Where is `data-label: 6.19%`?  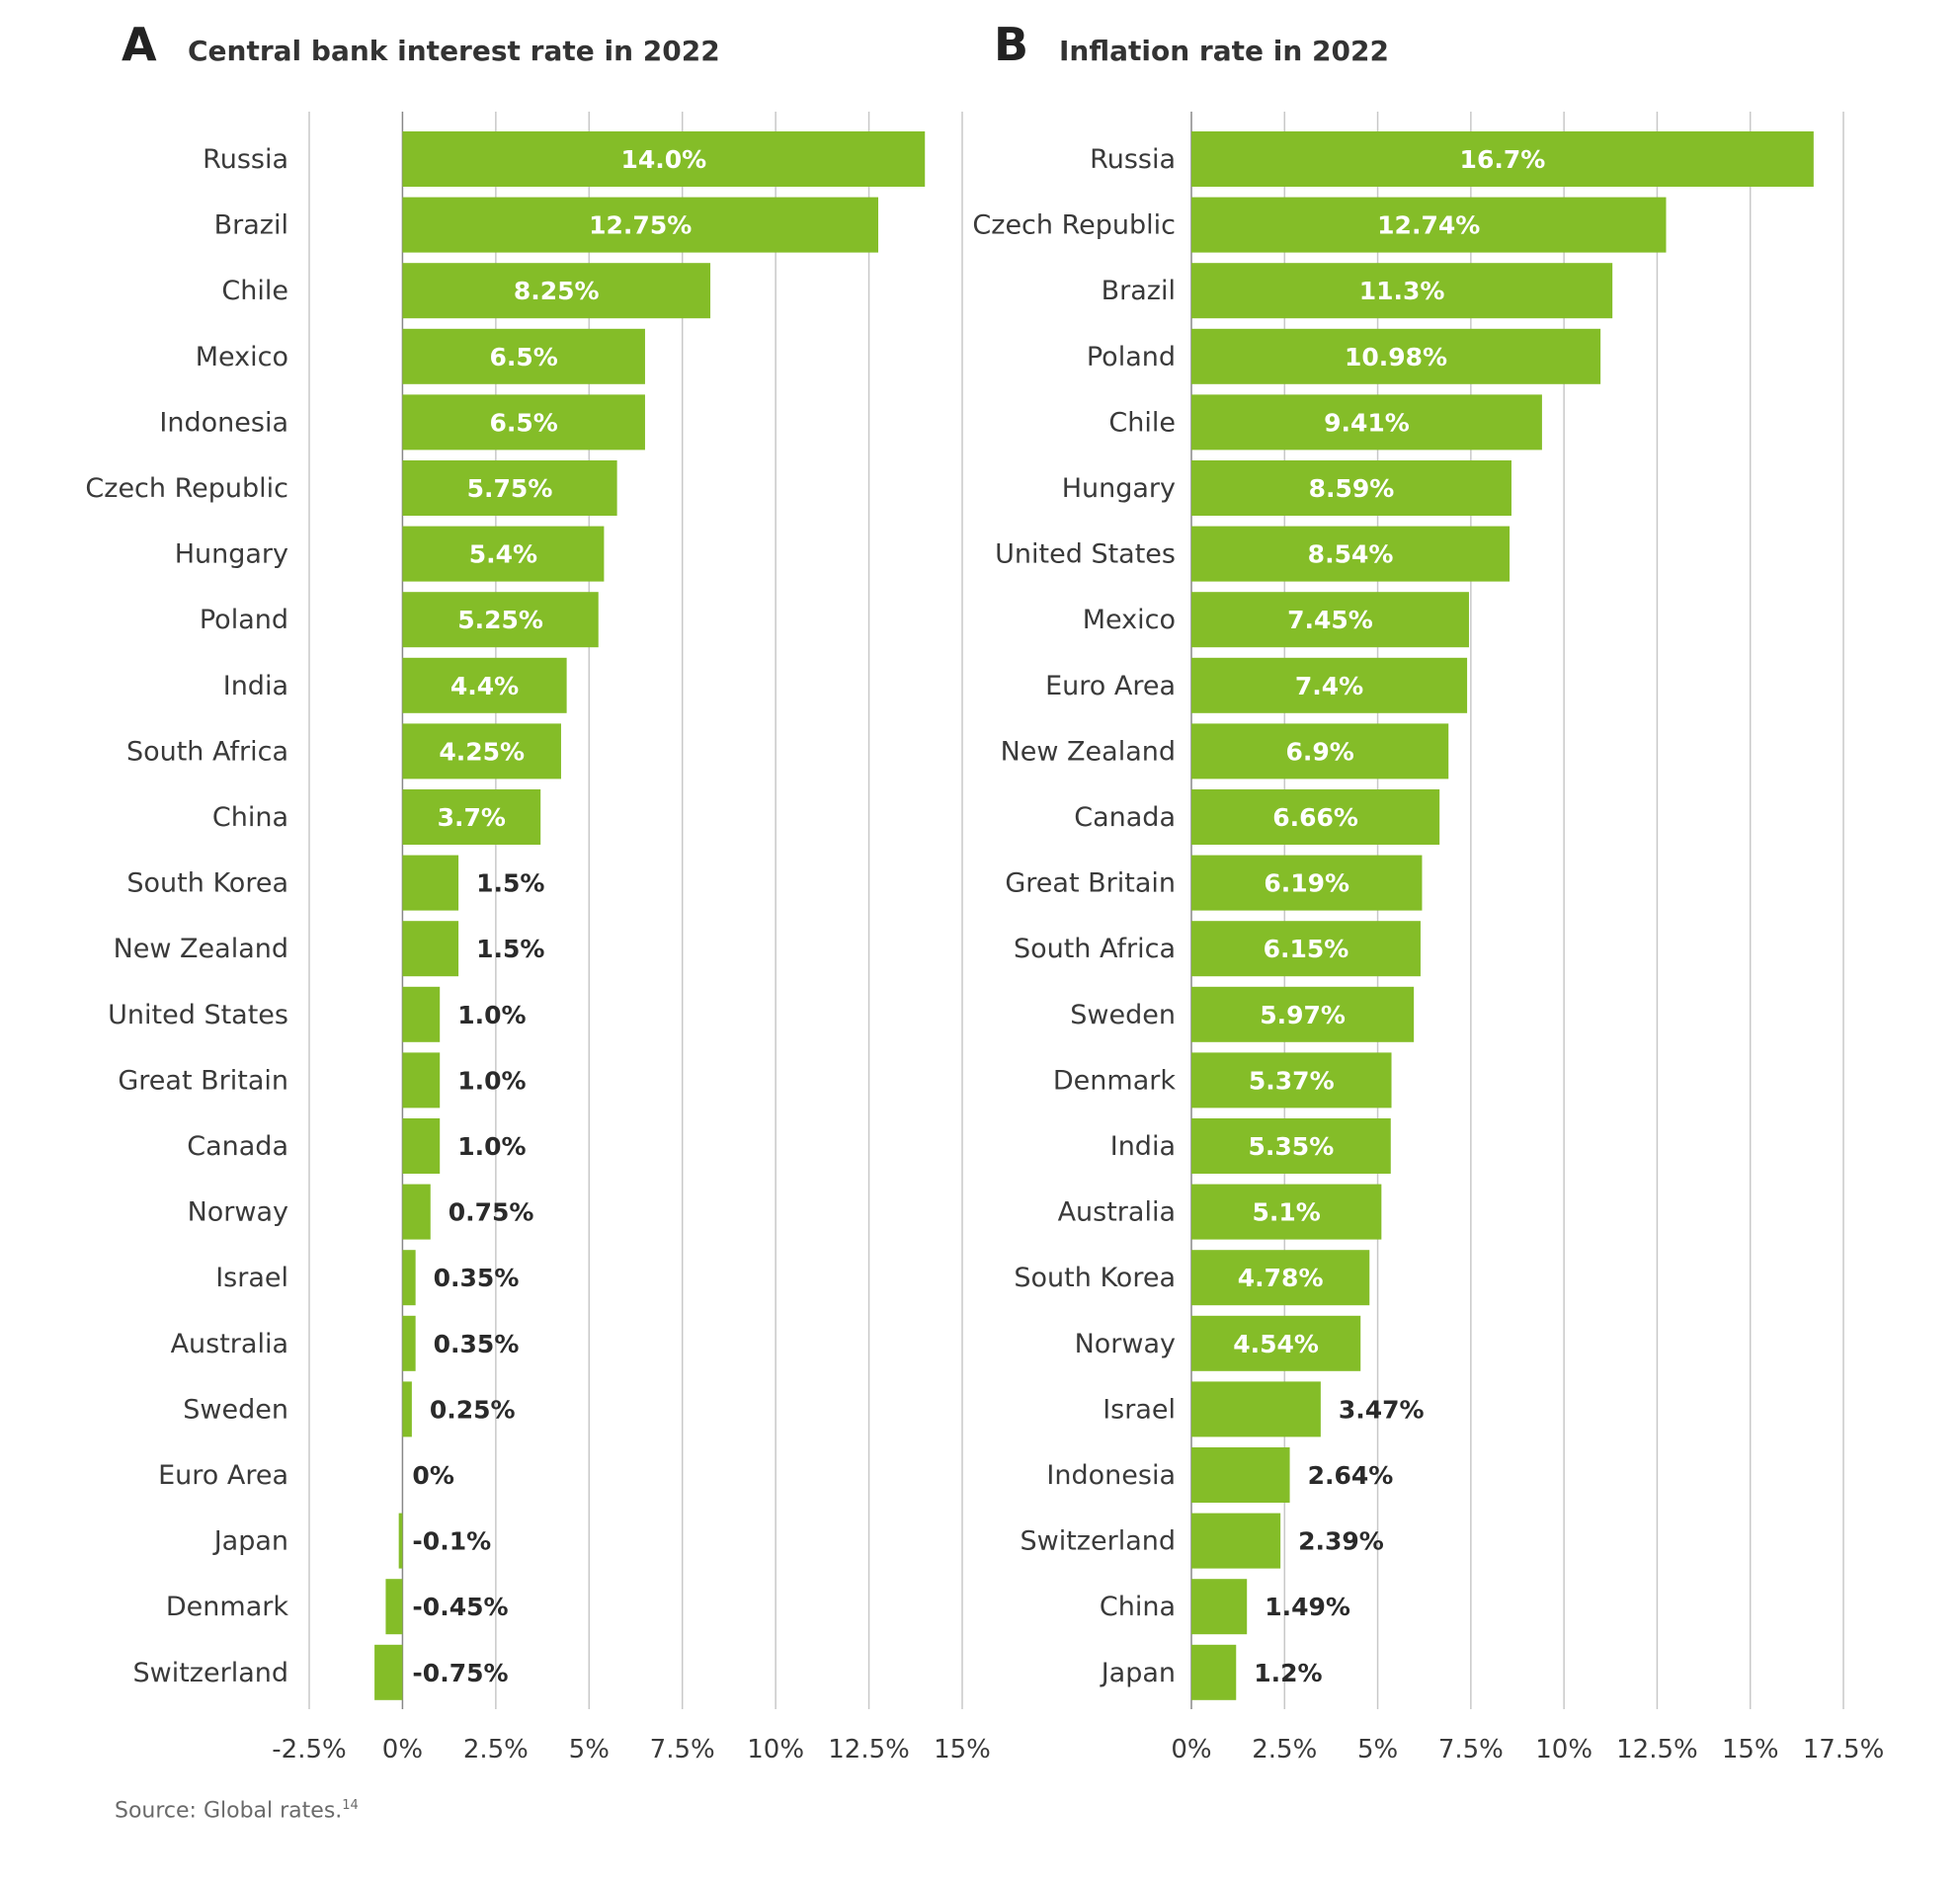 data-label: 6.19% is located at coordinates (1306, 883).